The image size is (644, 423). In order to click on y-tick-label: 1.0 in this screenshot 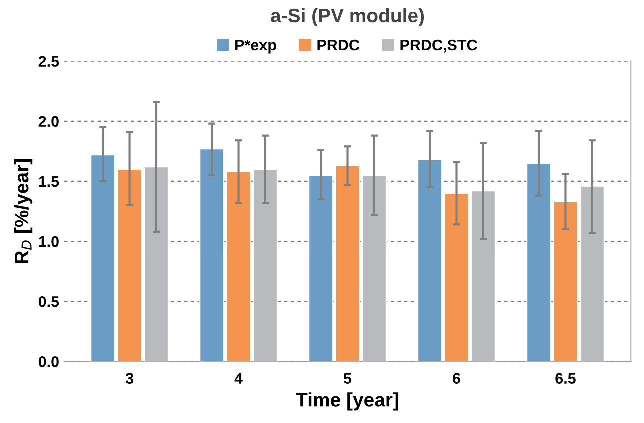, I will do `click(49, 242)`.